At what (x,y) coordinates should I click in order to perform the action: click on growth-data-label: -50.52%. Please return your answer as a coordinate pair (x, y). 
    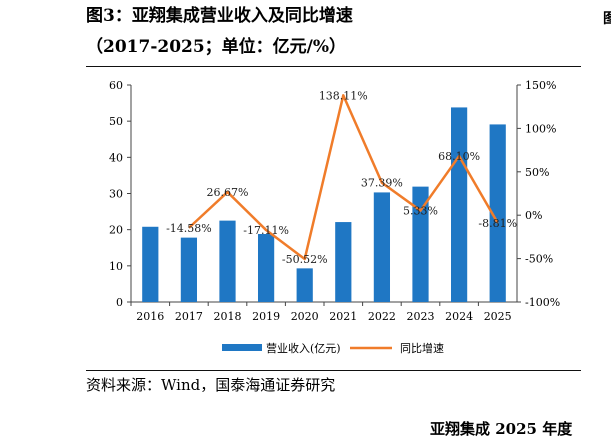
    Looking at the image, I should click on (305, 259).